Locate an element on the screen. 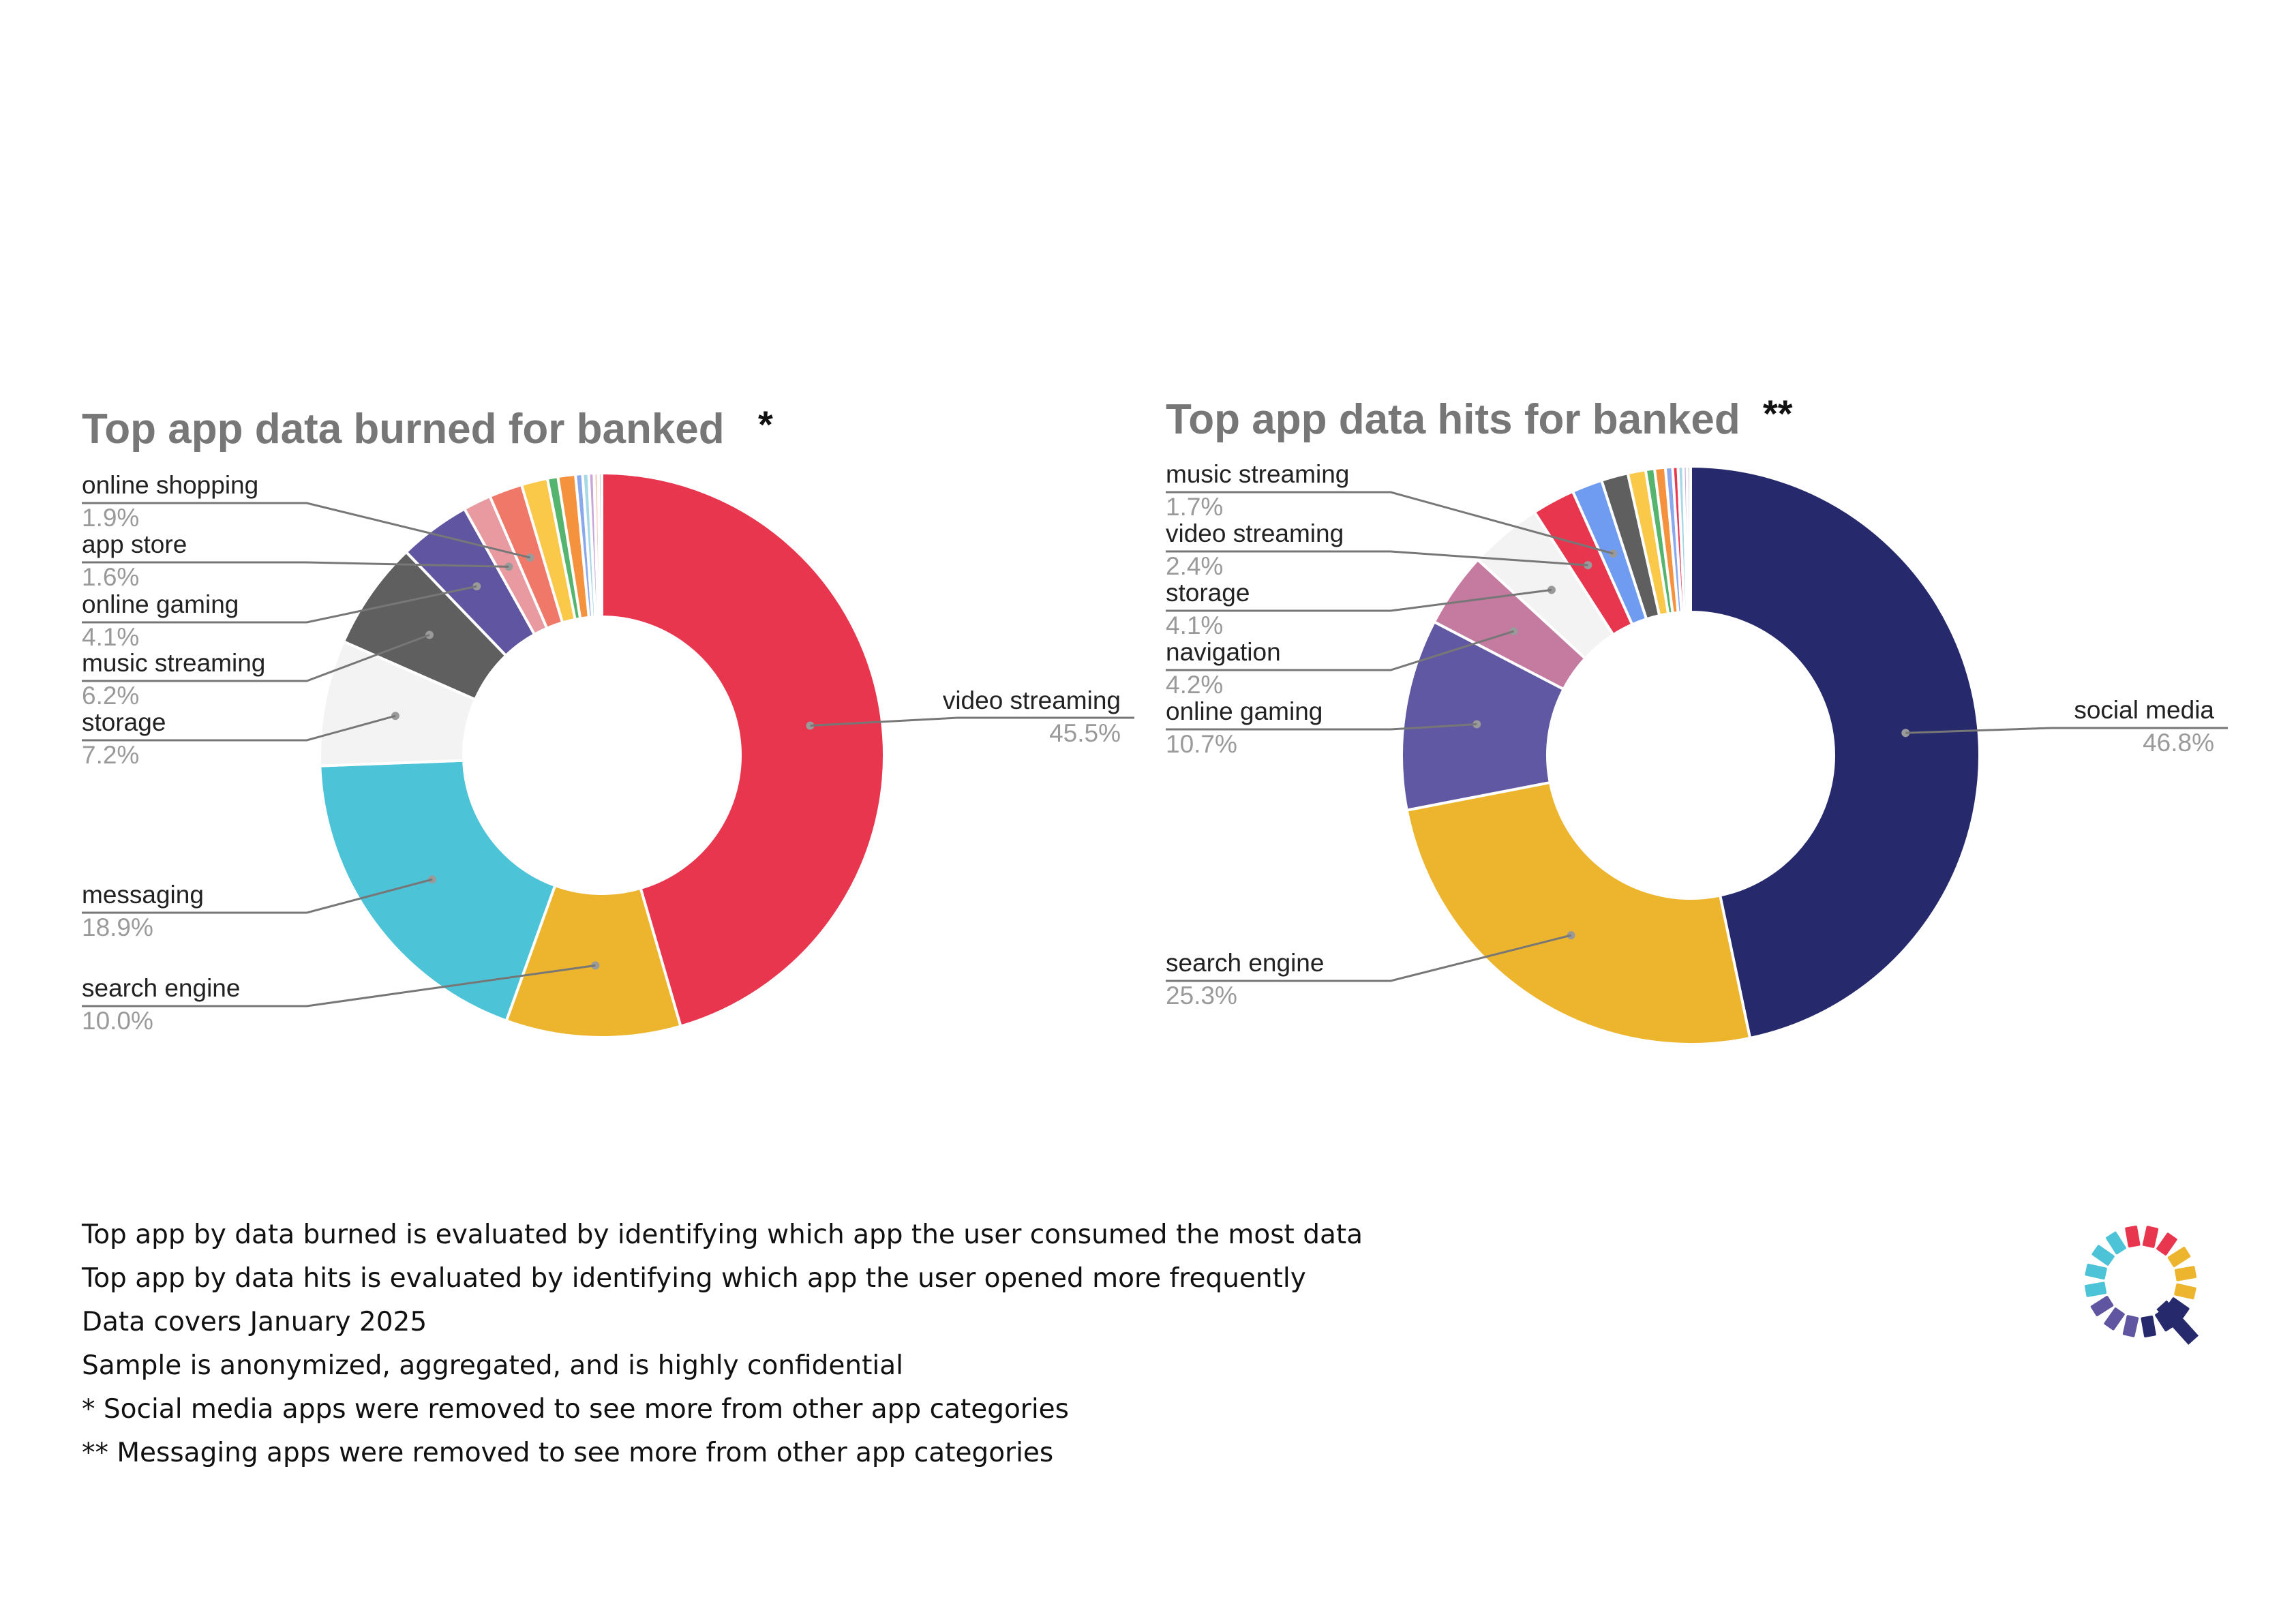 Image resolution: width=2296 pixels, height=1623 pixels. chart1-leader-line-online-shopping is located at coordinates (306, 530).